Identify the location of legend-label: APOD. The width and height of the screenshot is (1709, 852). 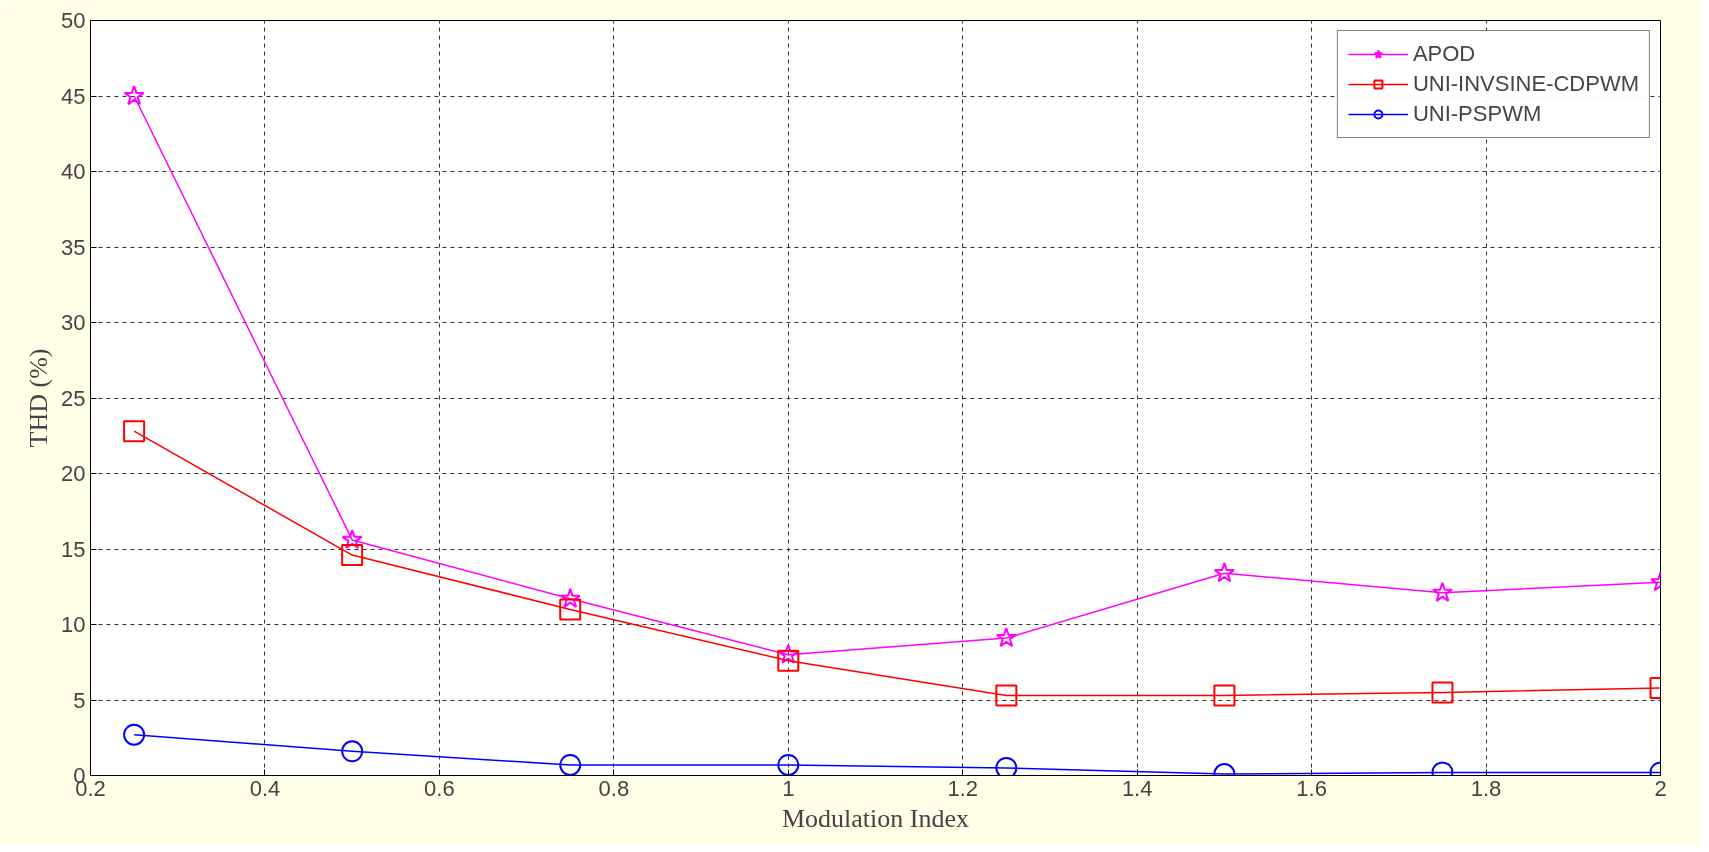
(1444, 54).